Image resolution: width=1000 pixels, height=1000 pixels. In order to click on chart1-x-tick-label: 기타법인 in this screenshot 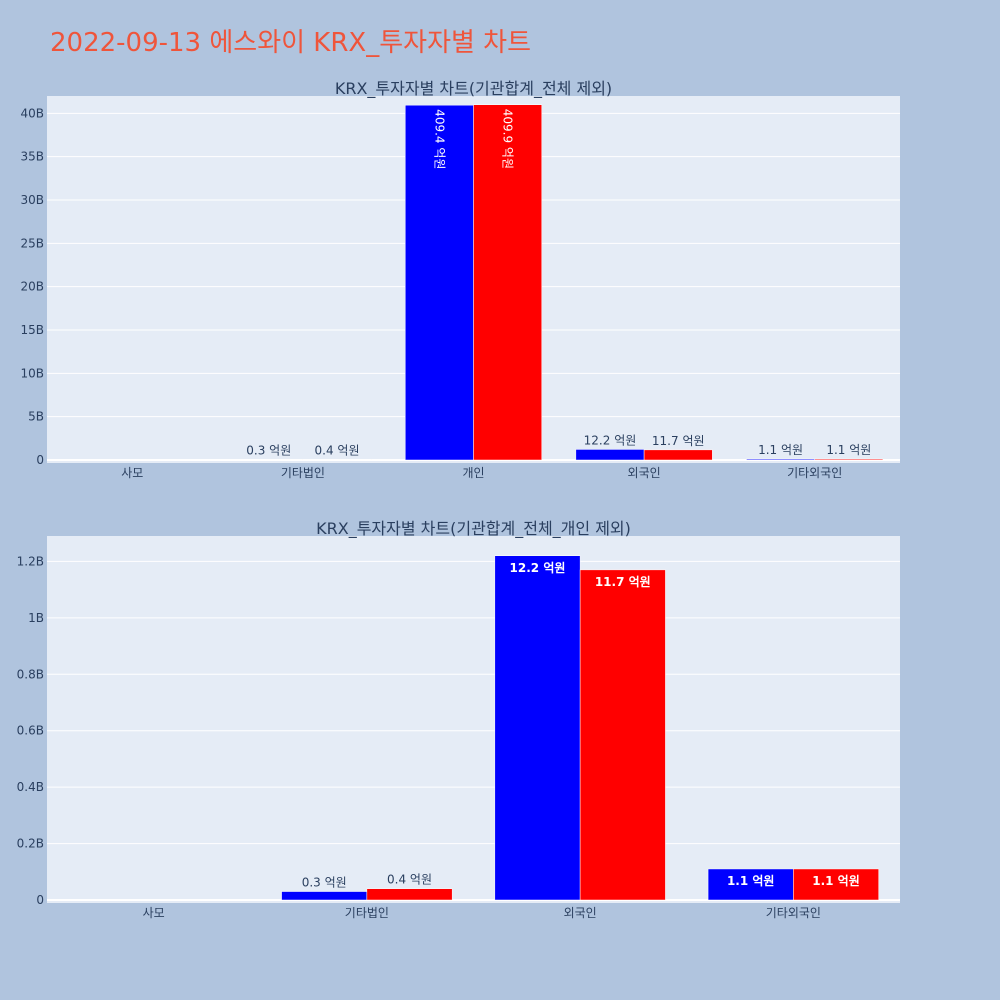, I will do `click(303, 473)`.